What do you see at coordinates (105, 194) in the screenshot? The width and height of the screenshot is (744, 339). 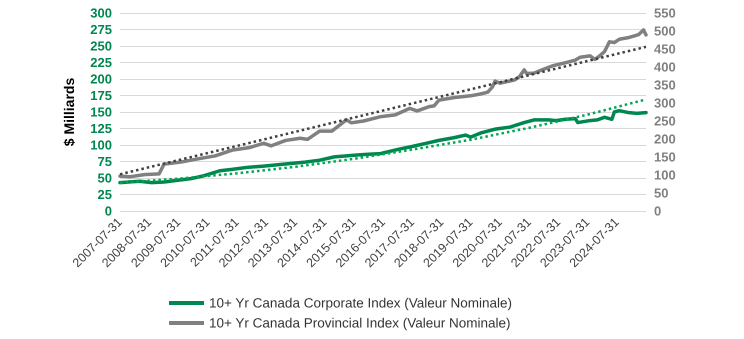 I see `y-tick-label: 25` at bounding box center [105, 194].